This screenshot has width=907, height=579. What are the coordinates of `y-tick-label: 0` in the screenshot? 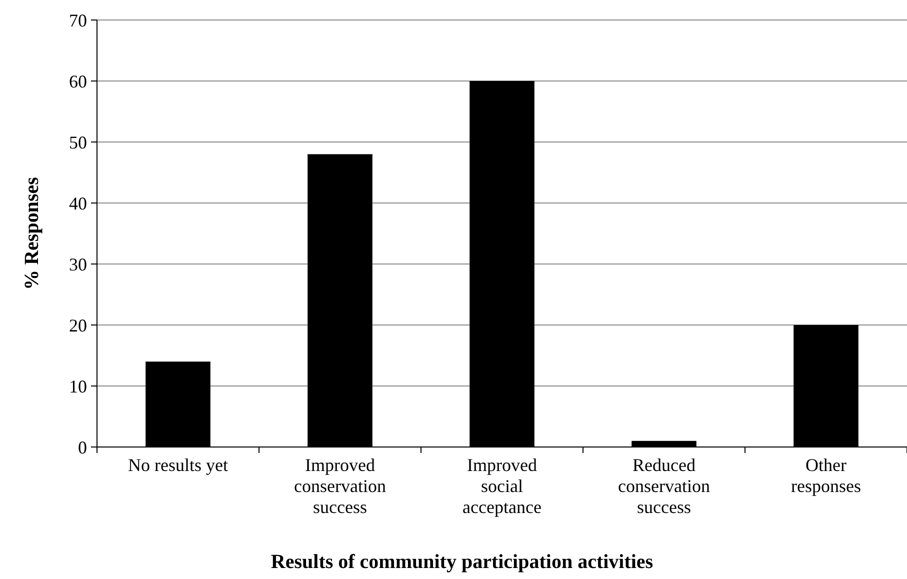 It's located at (82, 447).